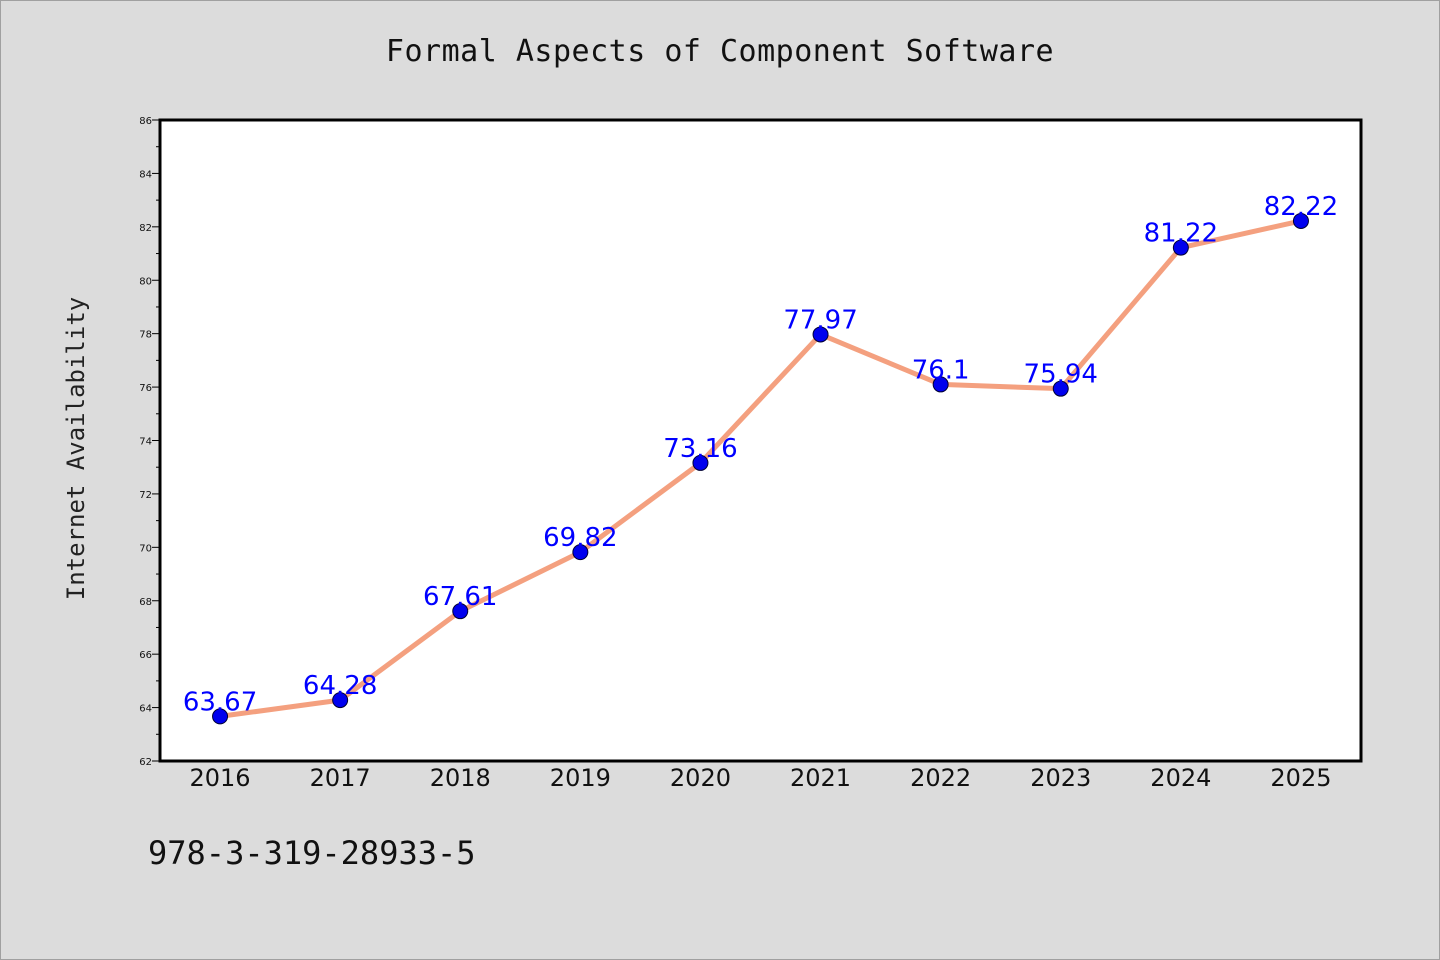  Describe the element at coordinates (1060, 778) in the screenshot. I see `x-tick-label: 2023` at that location.